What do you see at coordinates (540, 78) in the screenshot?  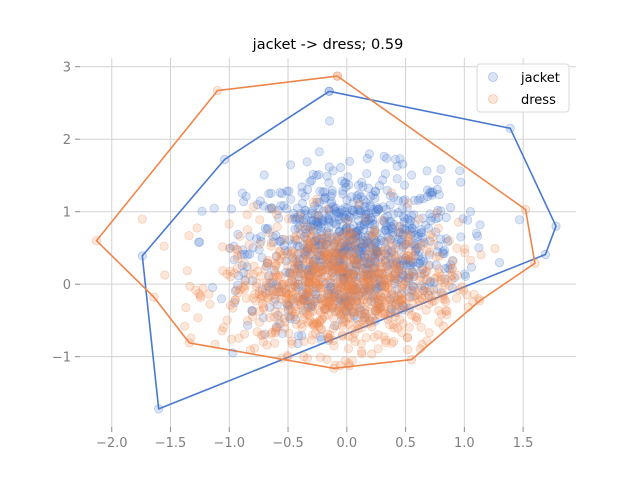 I see `legend-label-jacket: jacket` at bounding box center [540, 78].